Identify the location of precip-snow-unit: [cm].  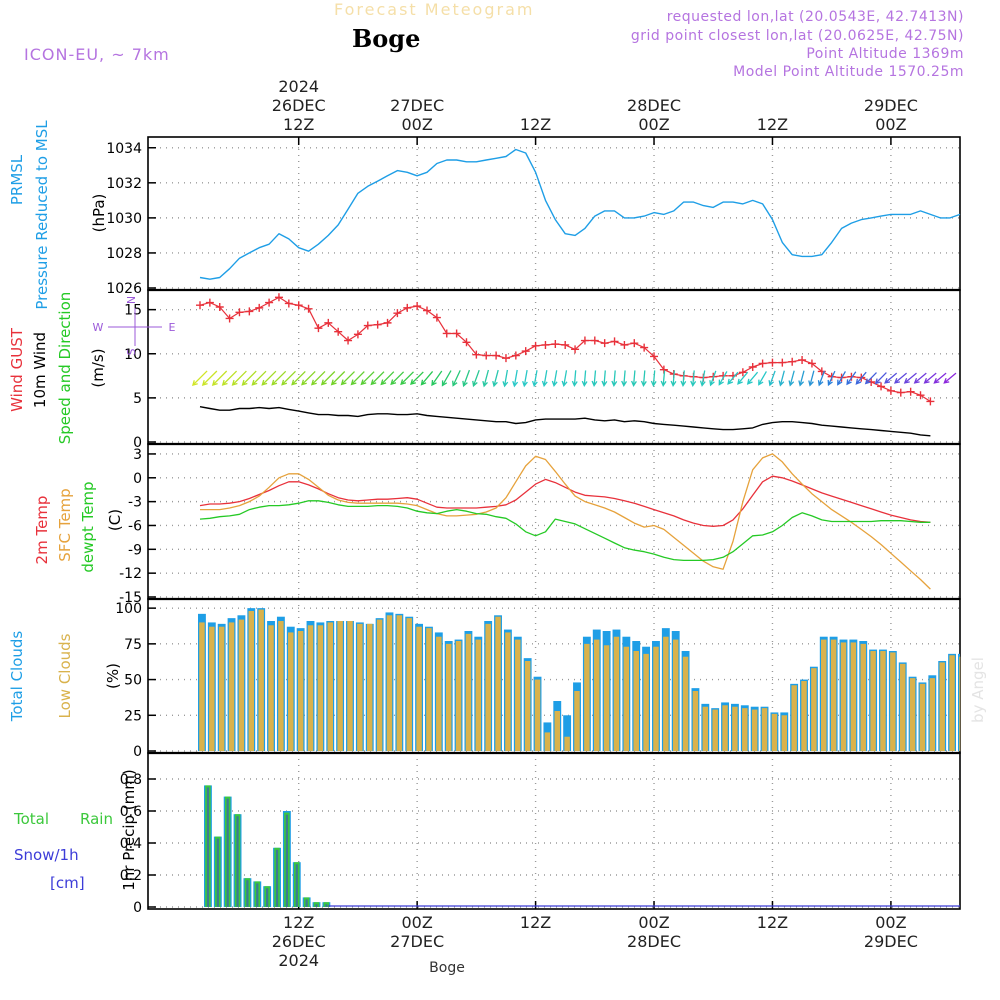
(67, 883).